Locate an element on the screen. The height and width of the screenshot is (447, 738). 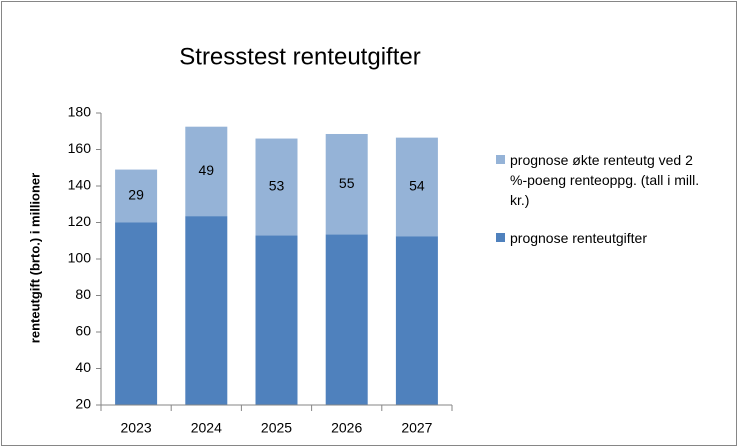
x-tick-label: 2023 is located at coordinates (136, 428).